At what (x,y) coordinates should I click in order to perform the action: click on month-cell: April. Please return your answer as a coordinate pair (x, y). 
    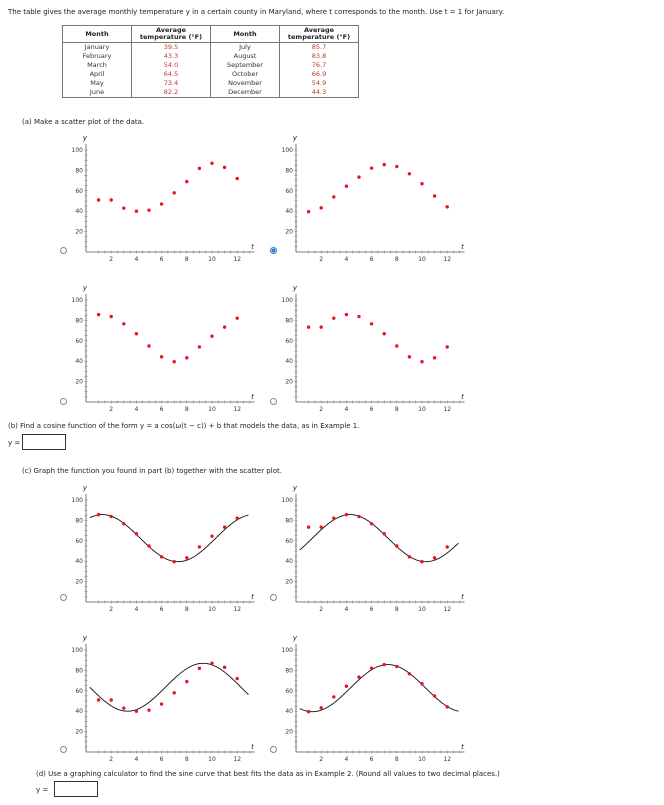
    Looking at the image, I should click on (97, 74).